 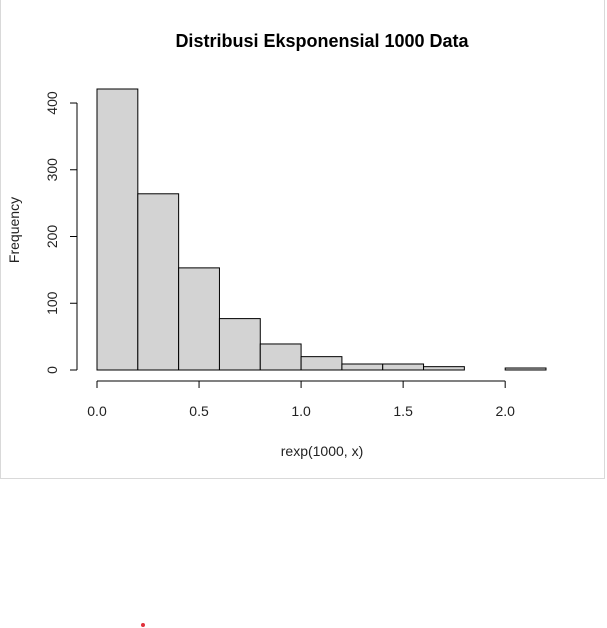 What do you see at coordinates (199, 411) in the screenshot?
I see `x-tick-label: 0.5` at bounding box center [199, 411].